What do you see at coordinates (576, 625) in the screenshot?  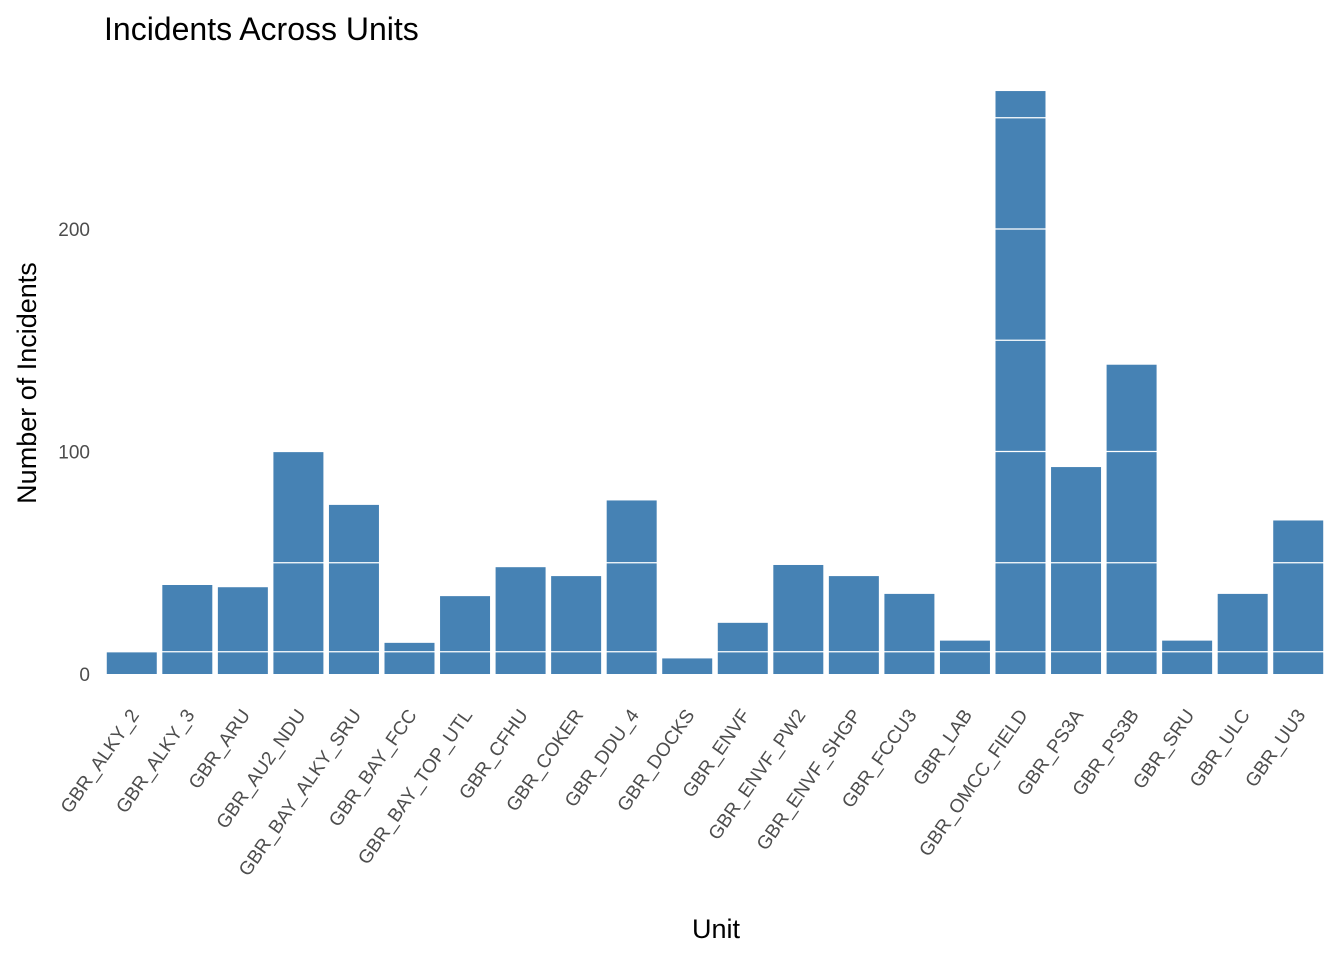 I see `bar-gbr-coker` at bounding box center [576, 625].